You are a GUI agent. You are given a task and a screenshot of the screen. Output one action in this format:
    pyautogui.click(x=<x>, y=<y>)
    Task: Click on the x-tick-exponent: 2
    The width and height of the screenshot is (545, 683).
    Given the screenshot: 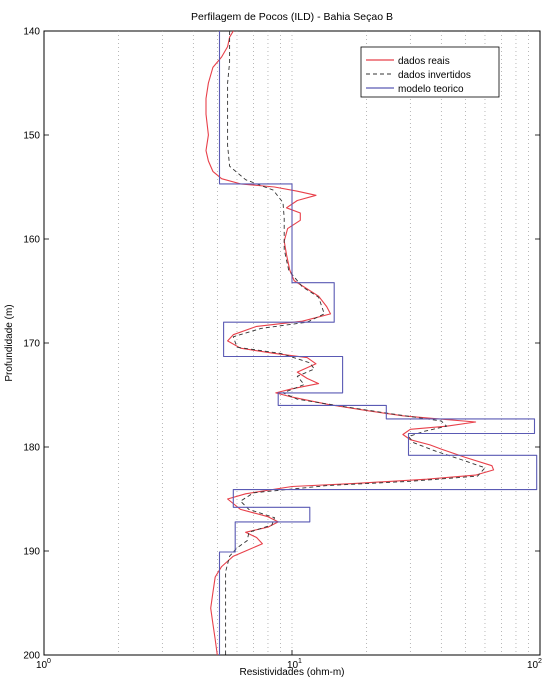 What is the action you would take?
    pyautogui.click(x=540, y=661)
    